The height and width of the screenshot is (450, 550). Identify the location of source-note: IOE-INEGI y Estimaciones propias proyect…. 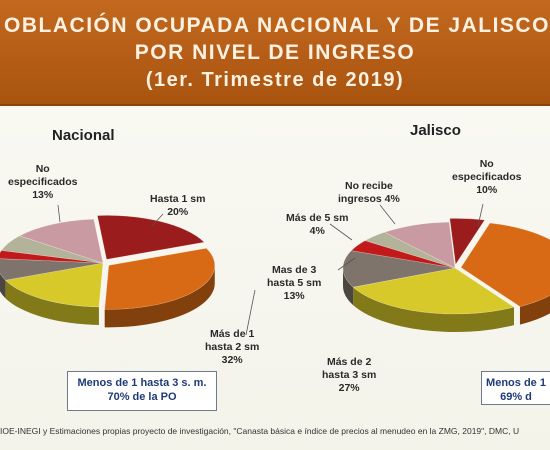
(260, 431).